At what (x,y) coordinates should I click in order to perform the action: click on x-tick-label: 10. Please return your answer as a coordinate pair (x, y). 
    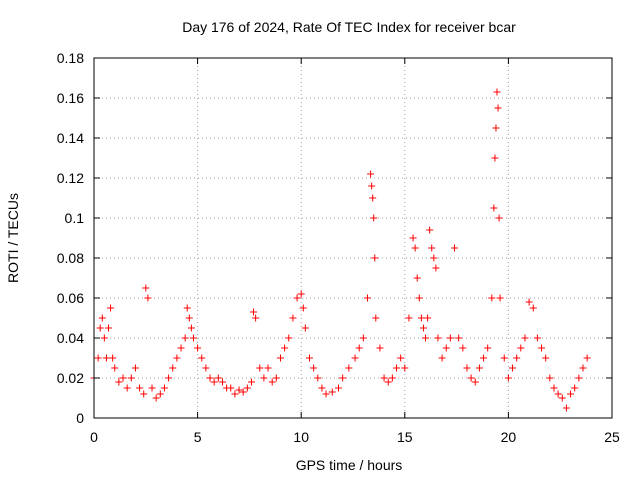
    Looking at the image, I should click on (301, 437).